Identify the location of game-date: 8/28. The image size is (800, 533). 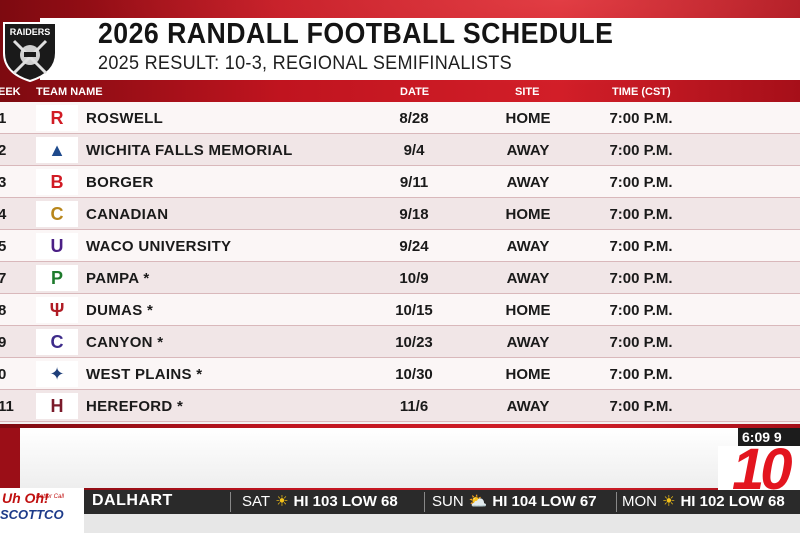
(414, 118).